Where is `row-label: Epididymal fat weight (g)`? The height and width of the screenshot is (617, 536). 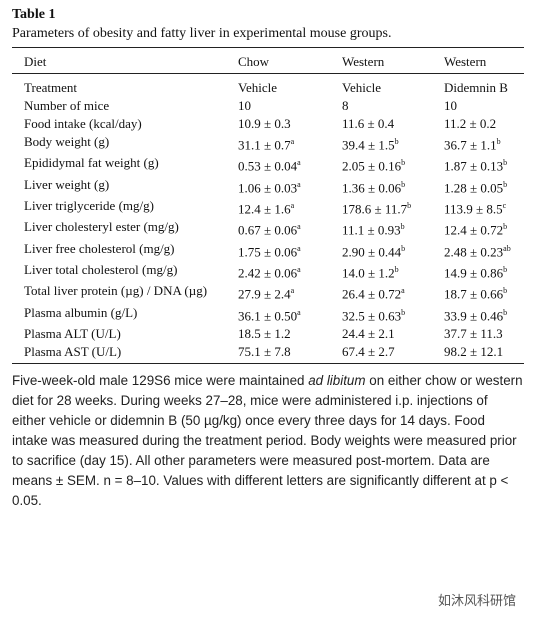
row-label: Epididymal fat weight (g) is located at coordinates (91, 163).